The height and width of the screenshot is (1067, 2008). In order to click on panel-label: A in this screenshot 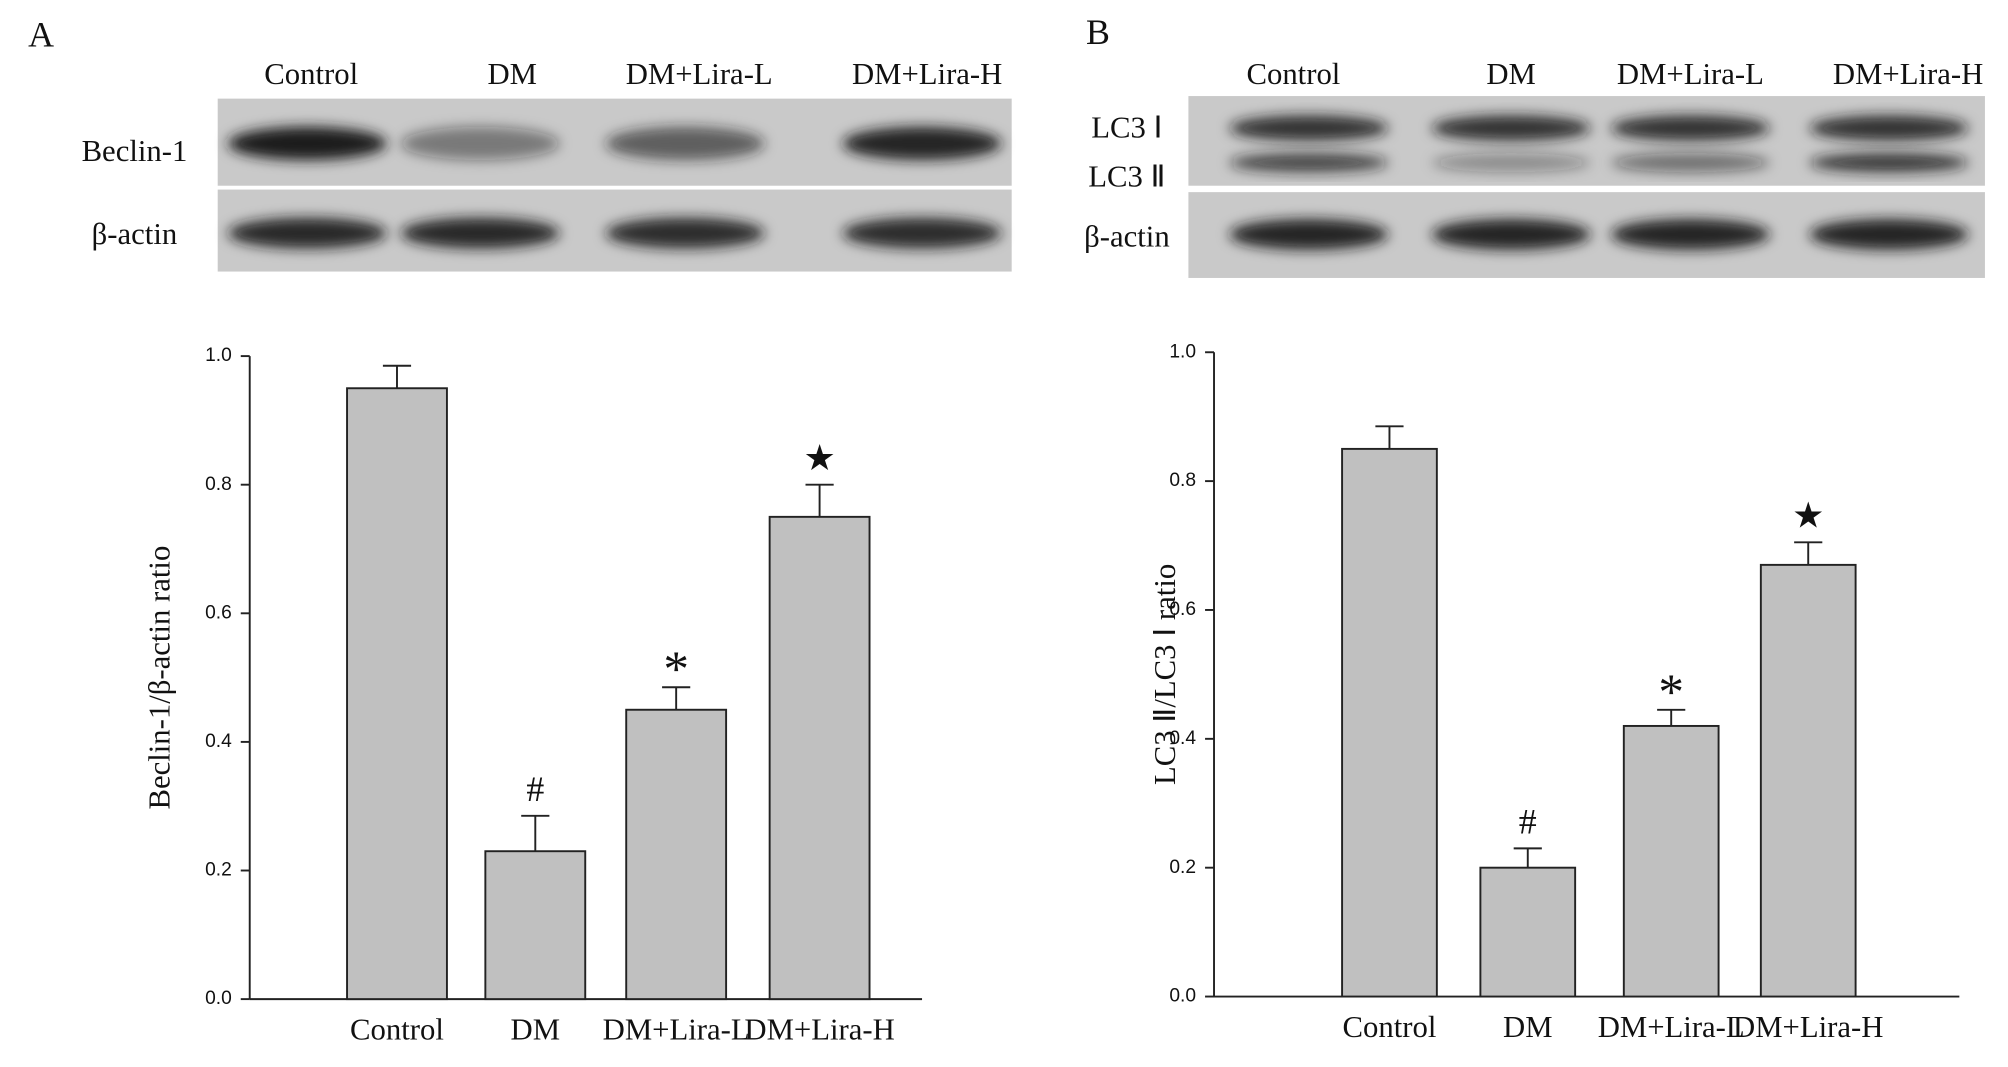, I will do `click(41, 35)`.